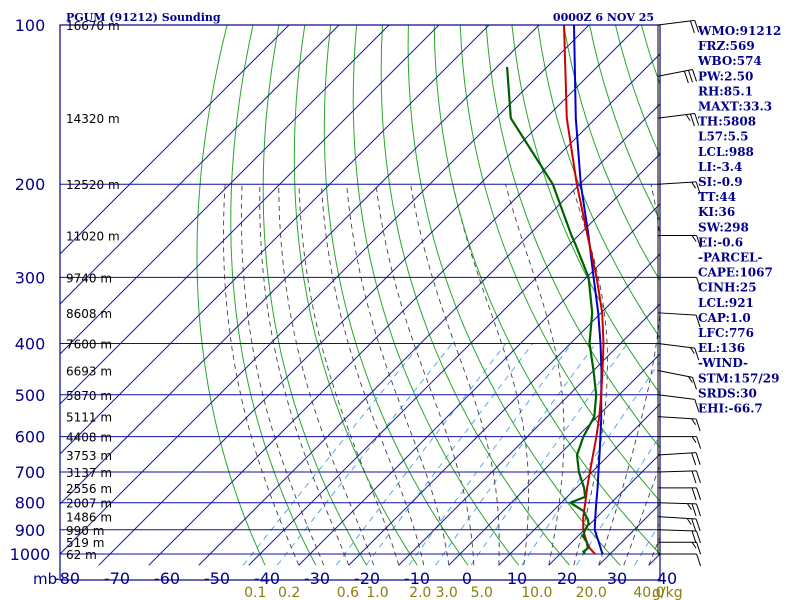 The width and height of the screenshot is (800, 600). Describe the element at coordinates (30, 530) in the screenshot. I see `pressure-label: 900` at that location.